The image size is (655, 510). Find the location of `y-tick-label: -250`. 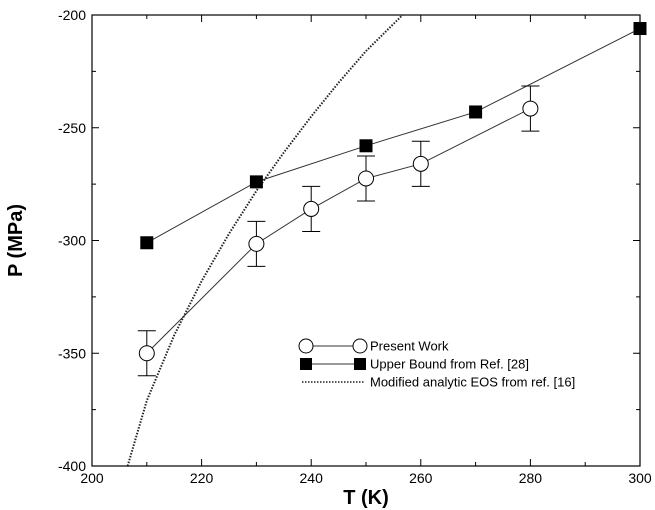

y-tick-label: -250 is located at coordinates (72, 128).